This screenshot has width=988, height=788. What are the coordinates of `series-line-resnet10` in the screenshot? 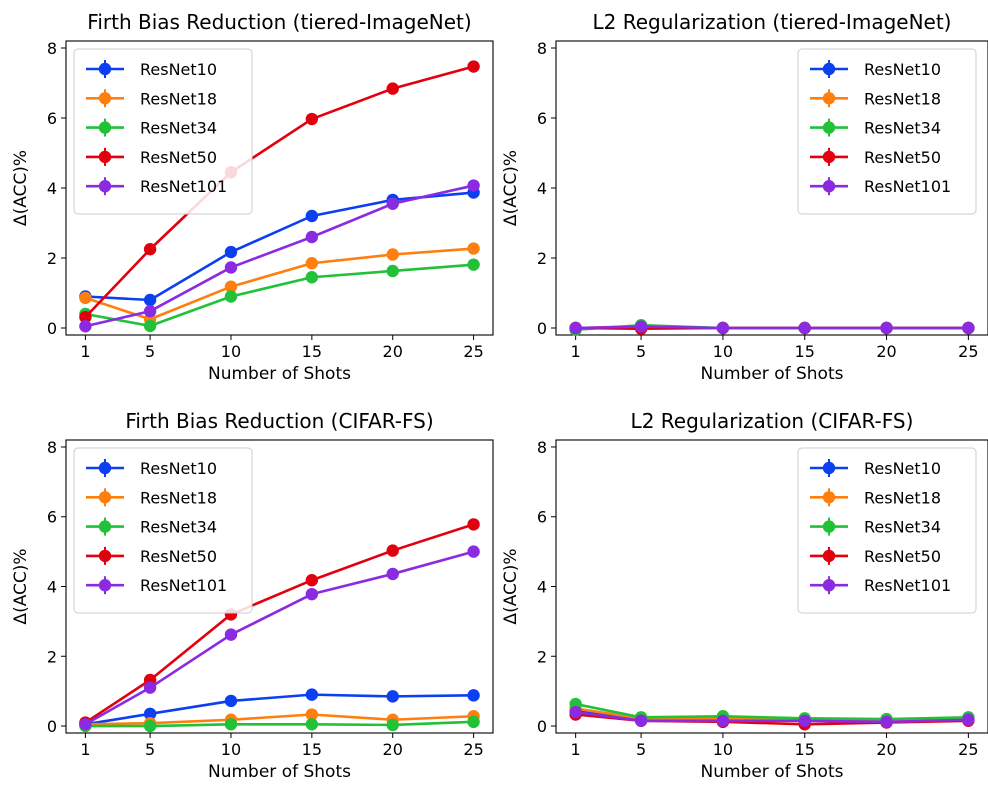 It's located at (279, 246).